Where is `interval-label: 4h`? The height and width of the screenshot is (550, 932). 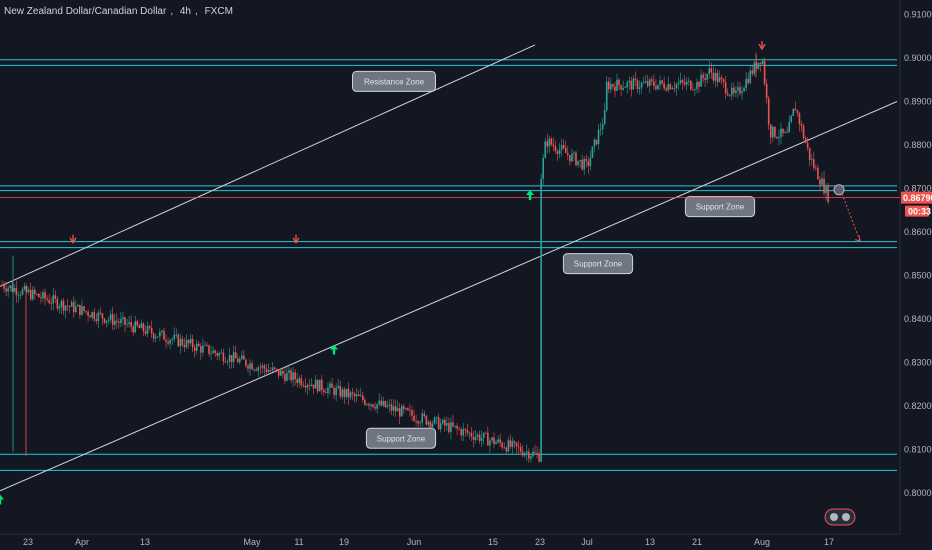
interval-label: 4h is located at coordinates (185, 11).